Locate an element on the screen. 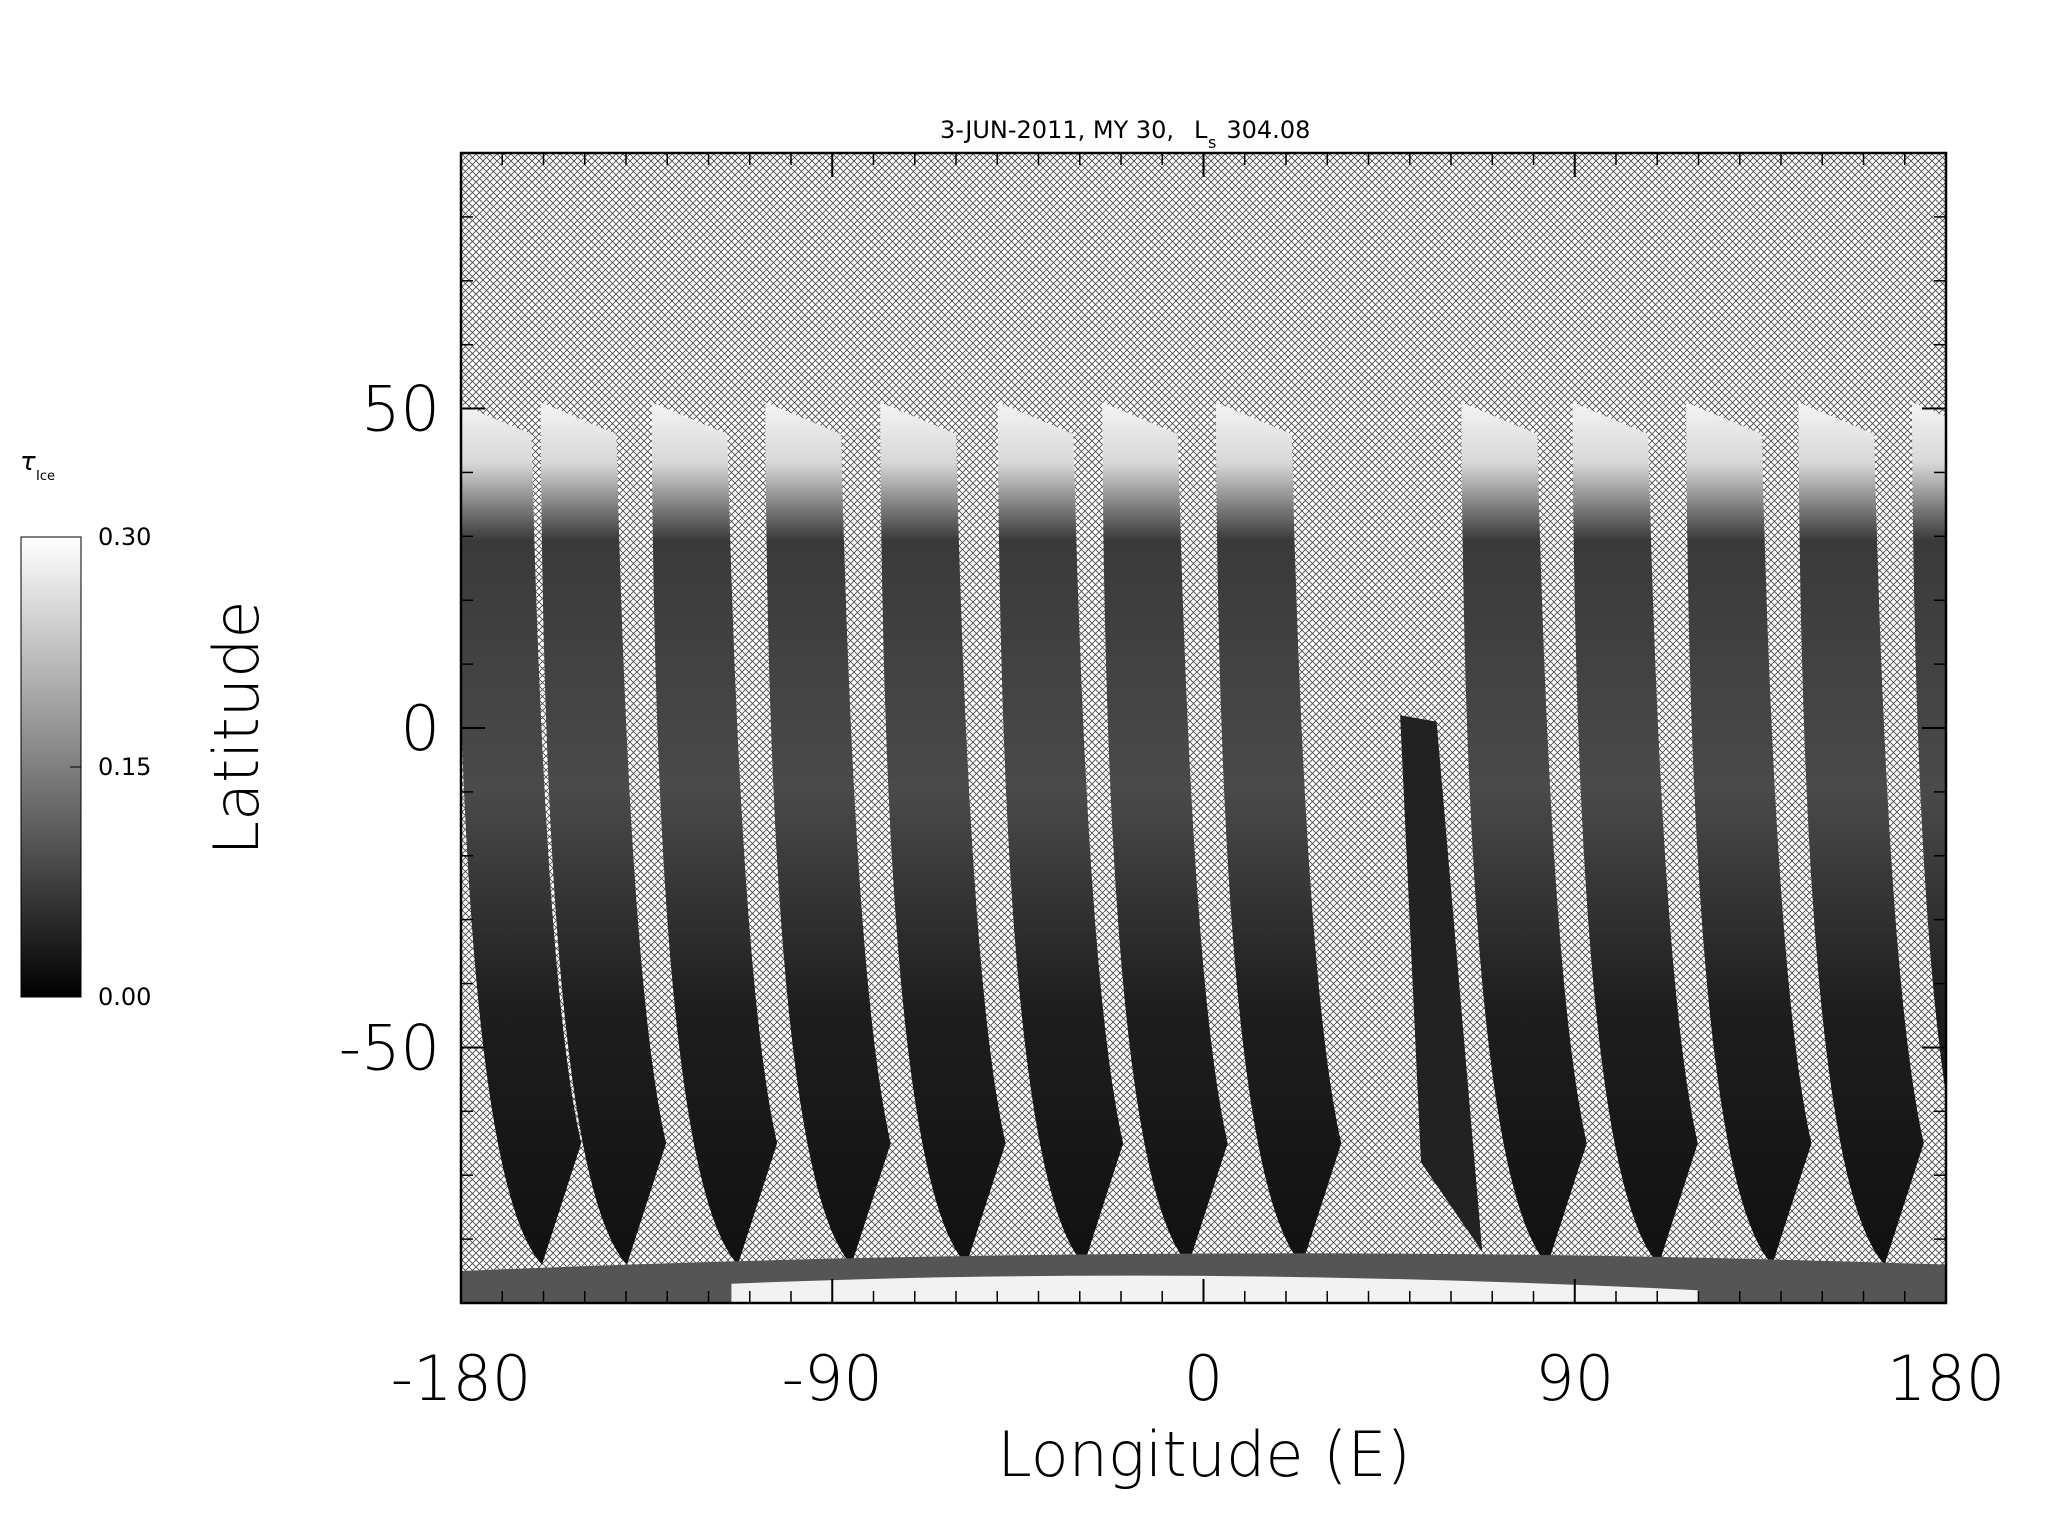  y-axis-label: Latitude is located at coordinates (236, 727).